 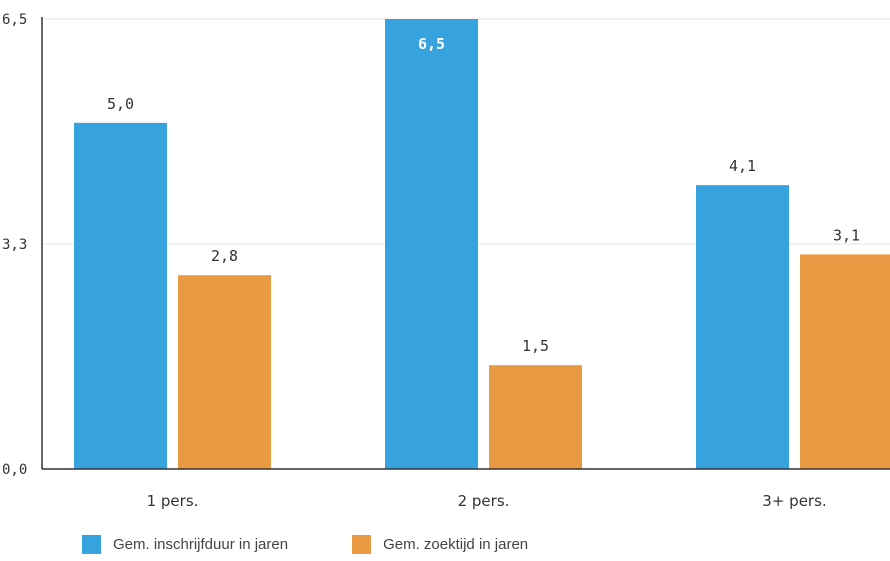 I want to click on legend-item-inschrijfduur: Gem. inschrijfduur in jaren, so click(x=185, y=544).